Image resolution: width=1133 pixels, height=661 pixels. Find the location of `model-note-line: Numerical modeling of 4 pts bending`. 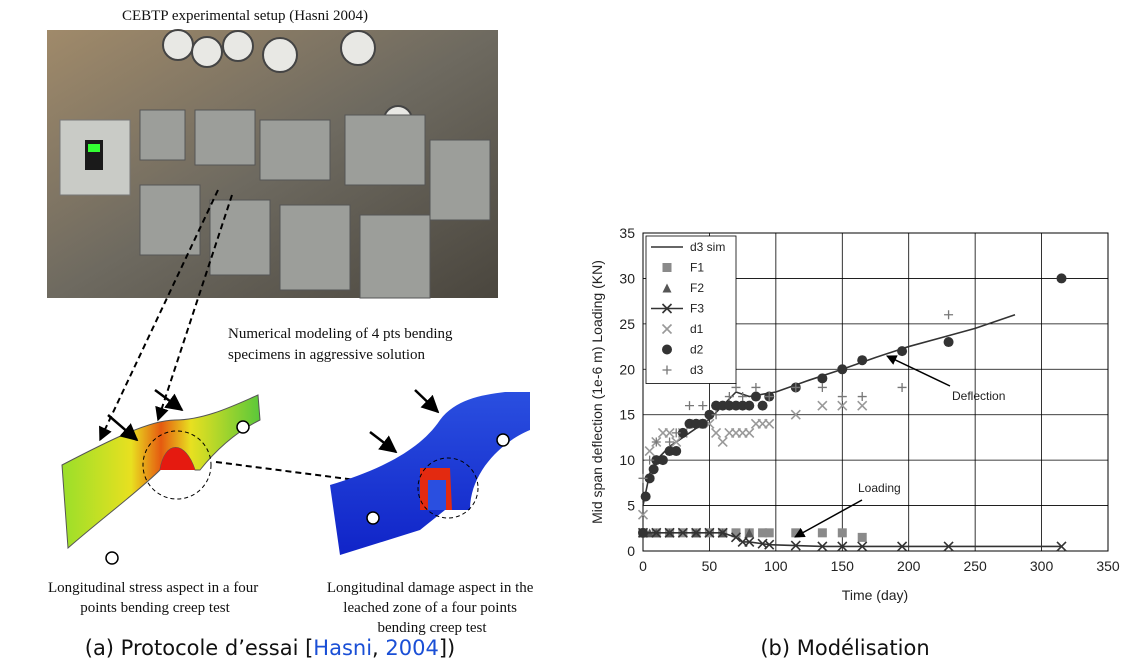

model-note-line: Numerical modeling of 4 pts bending is located at coordinates (340, 334).